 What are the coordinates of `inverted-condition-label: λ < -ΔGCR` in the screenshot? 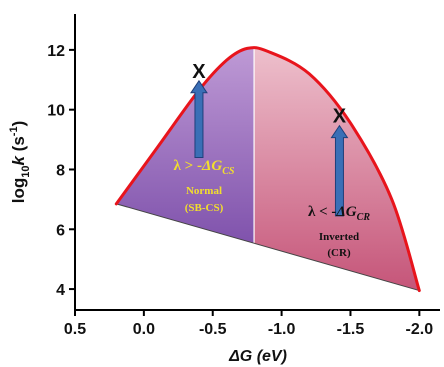 It's located at (339, 213).